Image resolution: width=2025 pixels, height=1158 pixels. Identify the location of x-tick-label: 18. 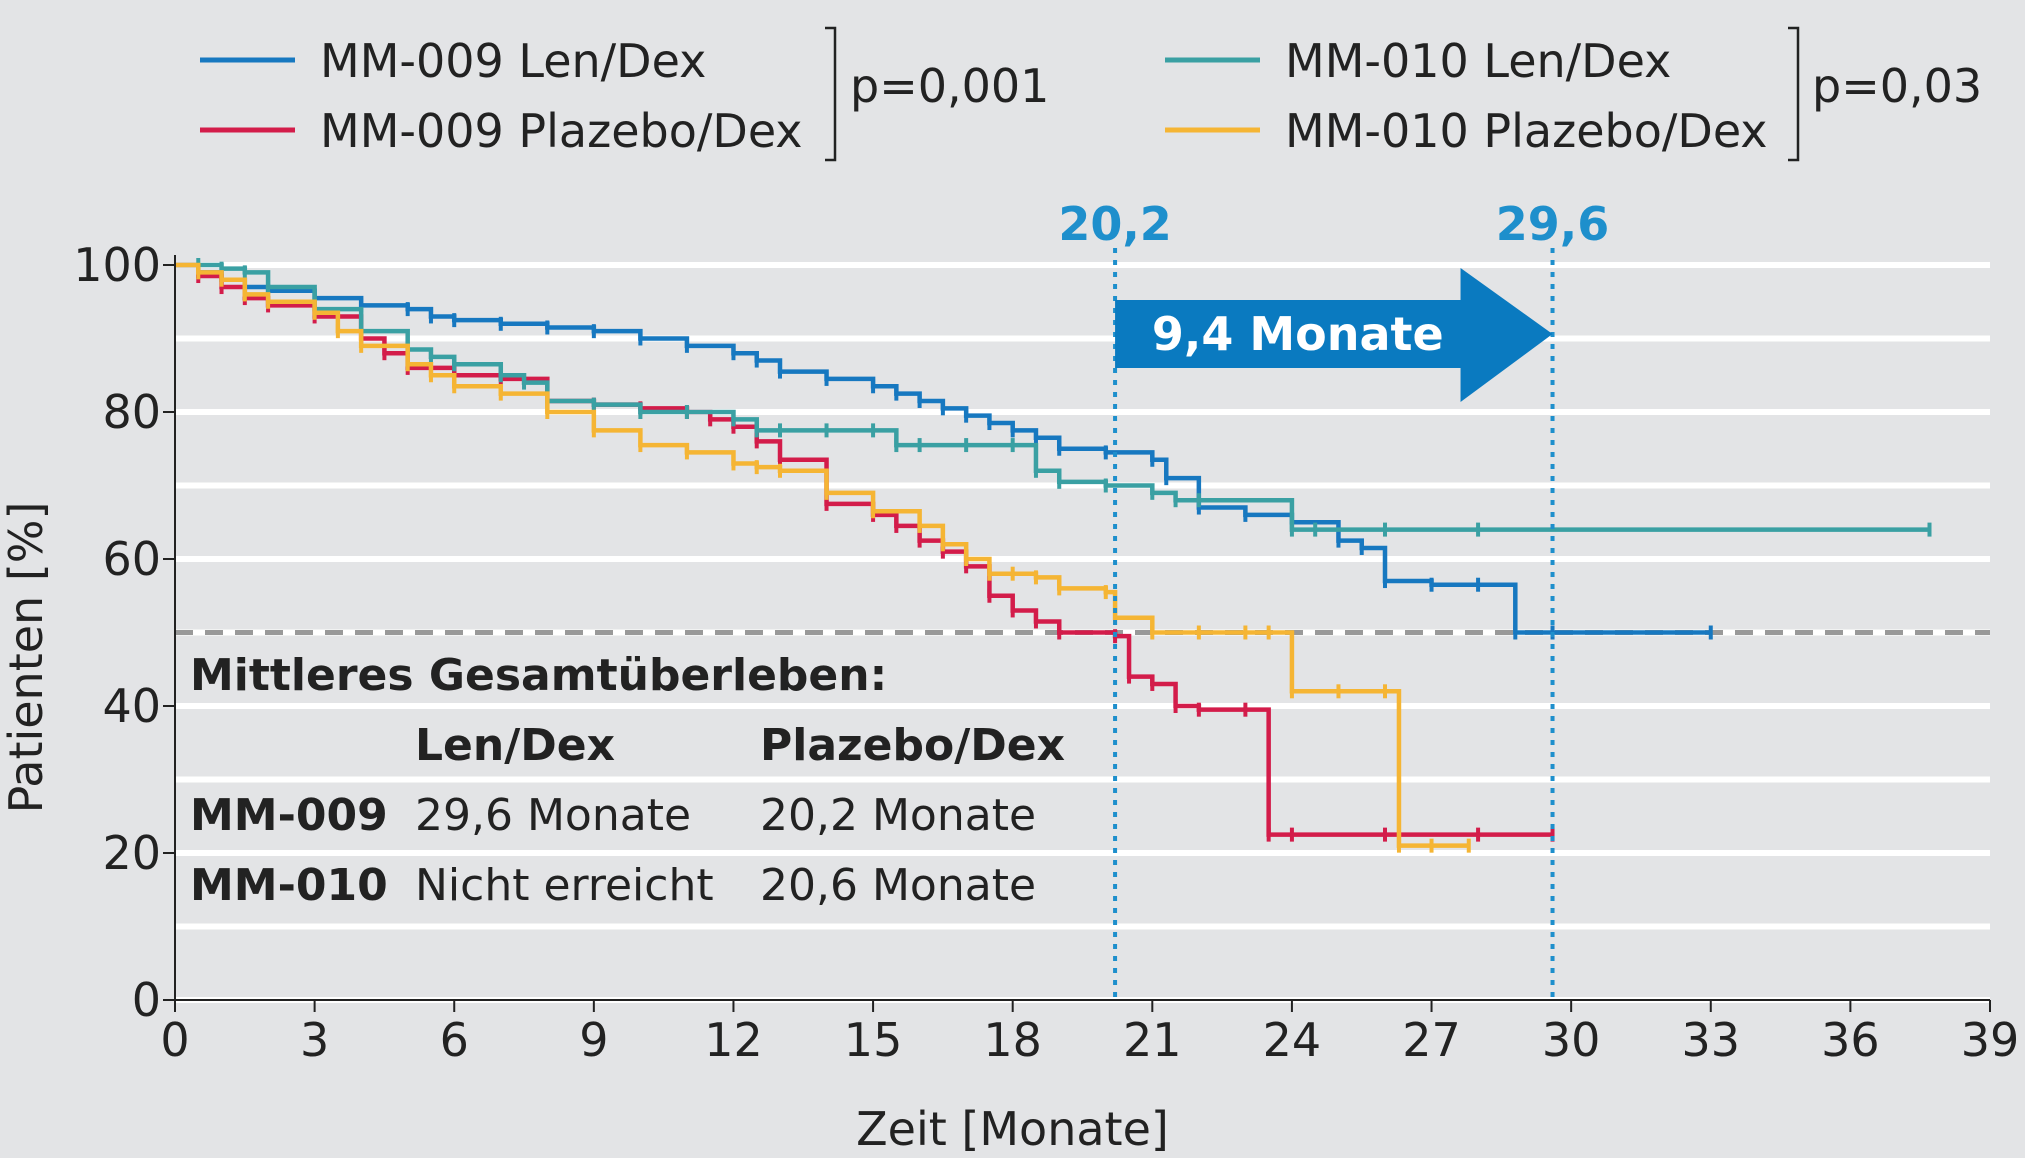
(1012, 1040).